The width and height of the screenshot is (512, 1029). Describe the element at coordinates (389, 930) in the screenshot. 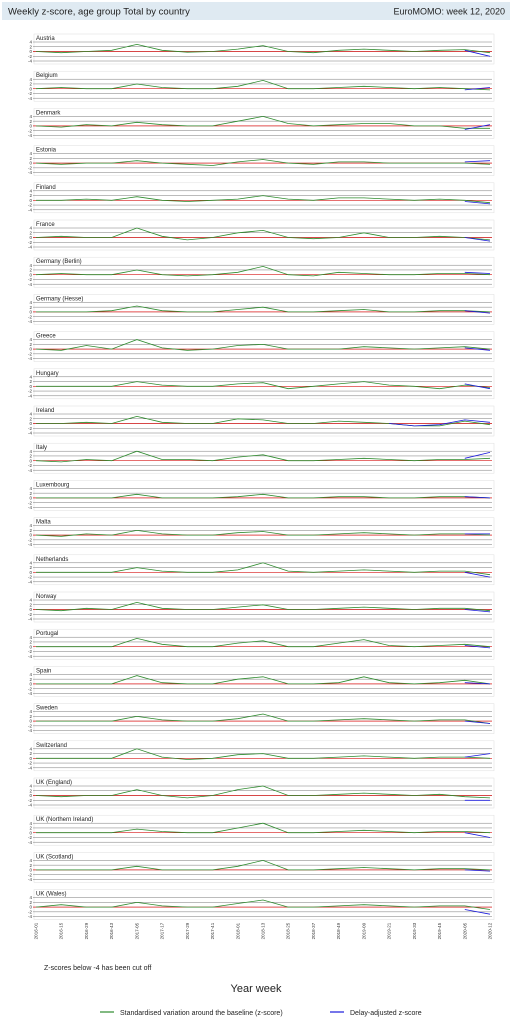

I see `x-tick-label: 2019-21` at that location.